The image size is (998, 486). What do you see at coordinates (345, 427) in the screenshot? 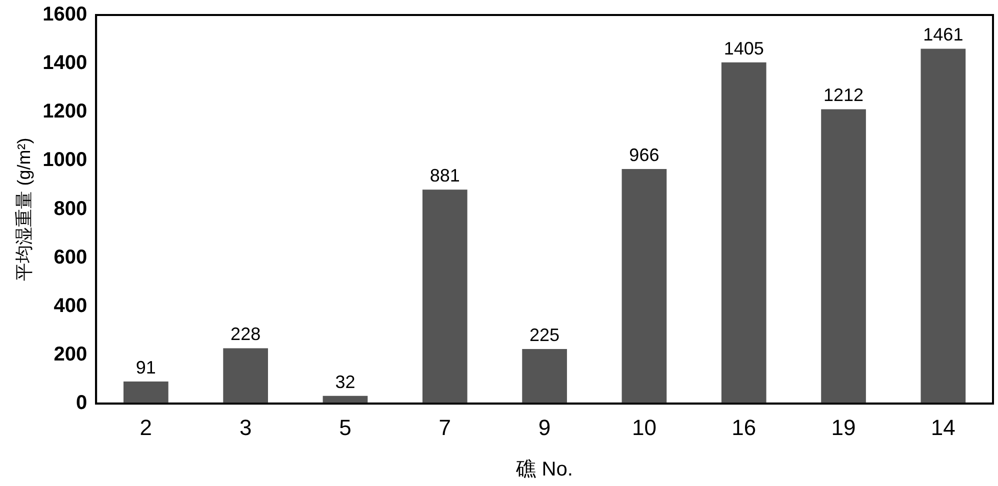
I see `x-tick-label: 5` at bounding box center [345, 427].